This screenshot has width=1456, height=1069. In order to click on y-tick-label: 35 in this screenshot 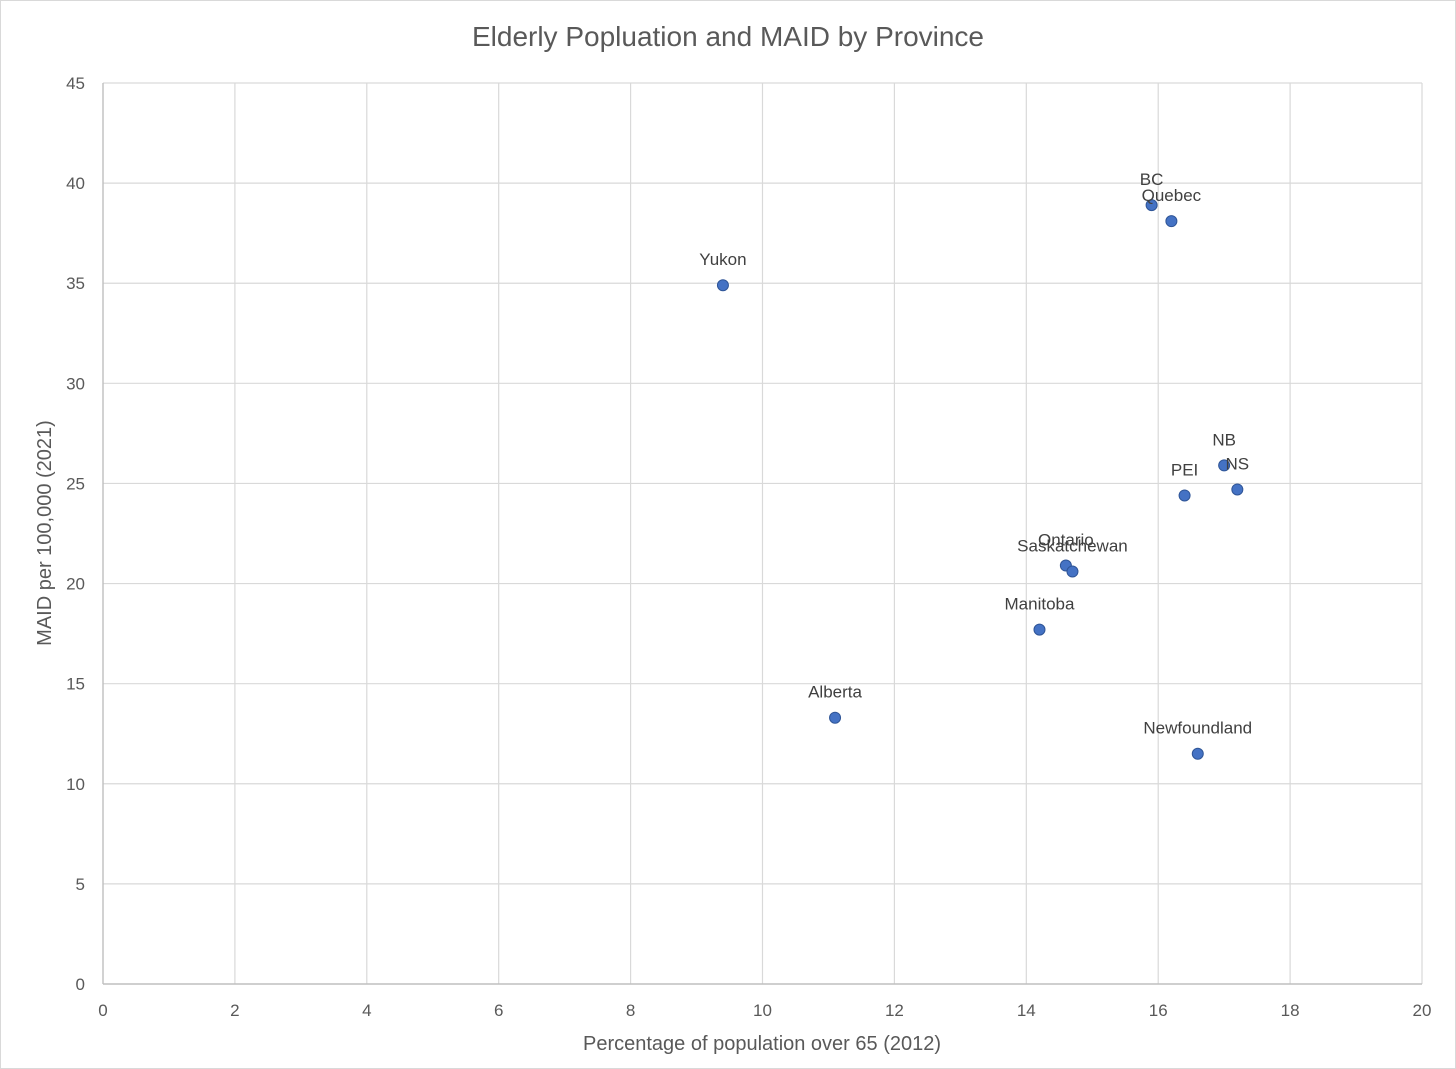, I will do `click(75, 283)`.